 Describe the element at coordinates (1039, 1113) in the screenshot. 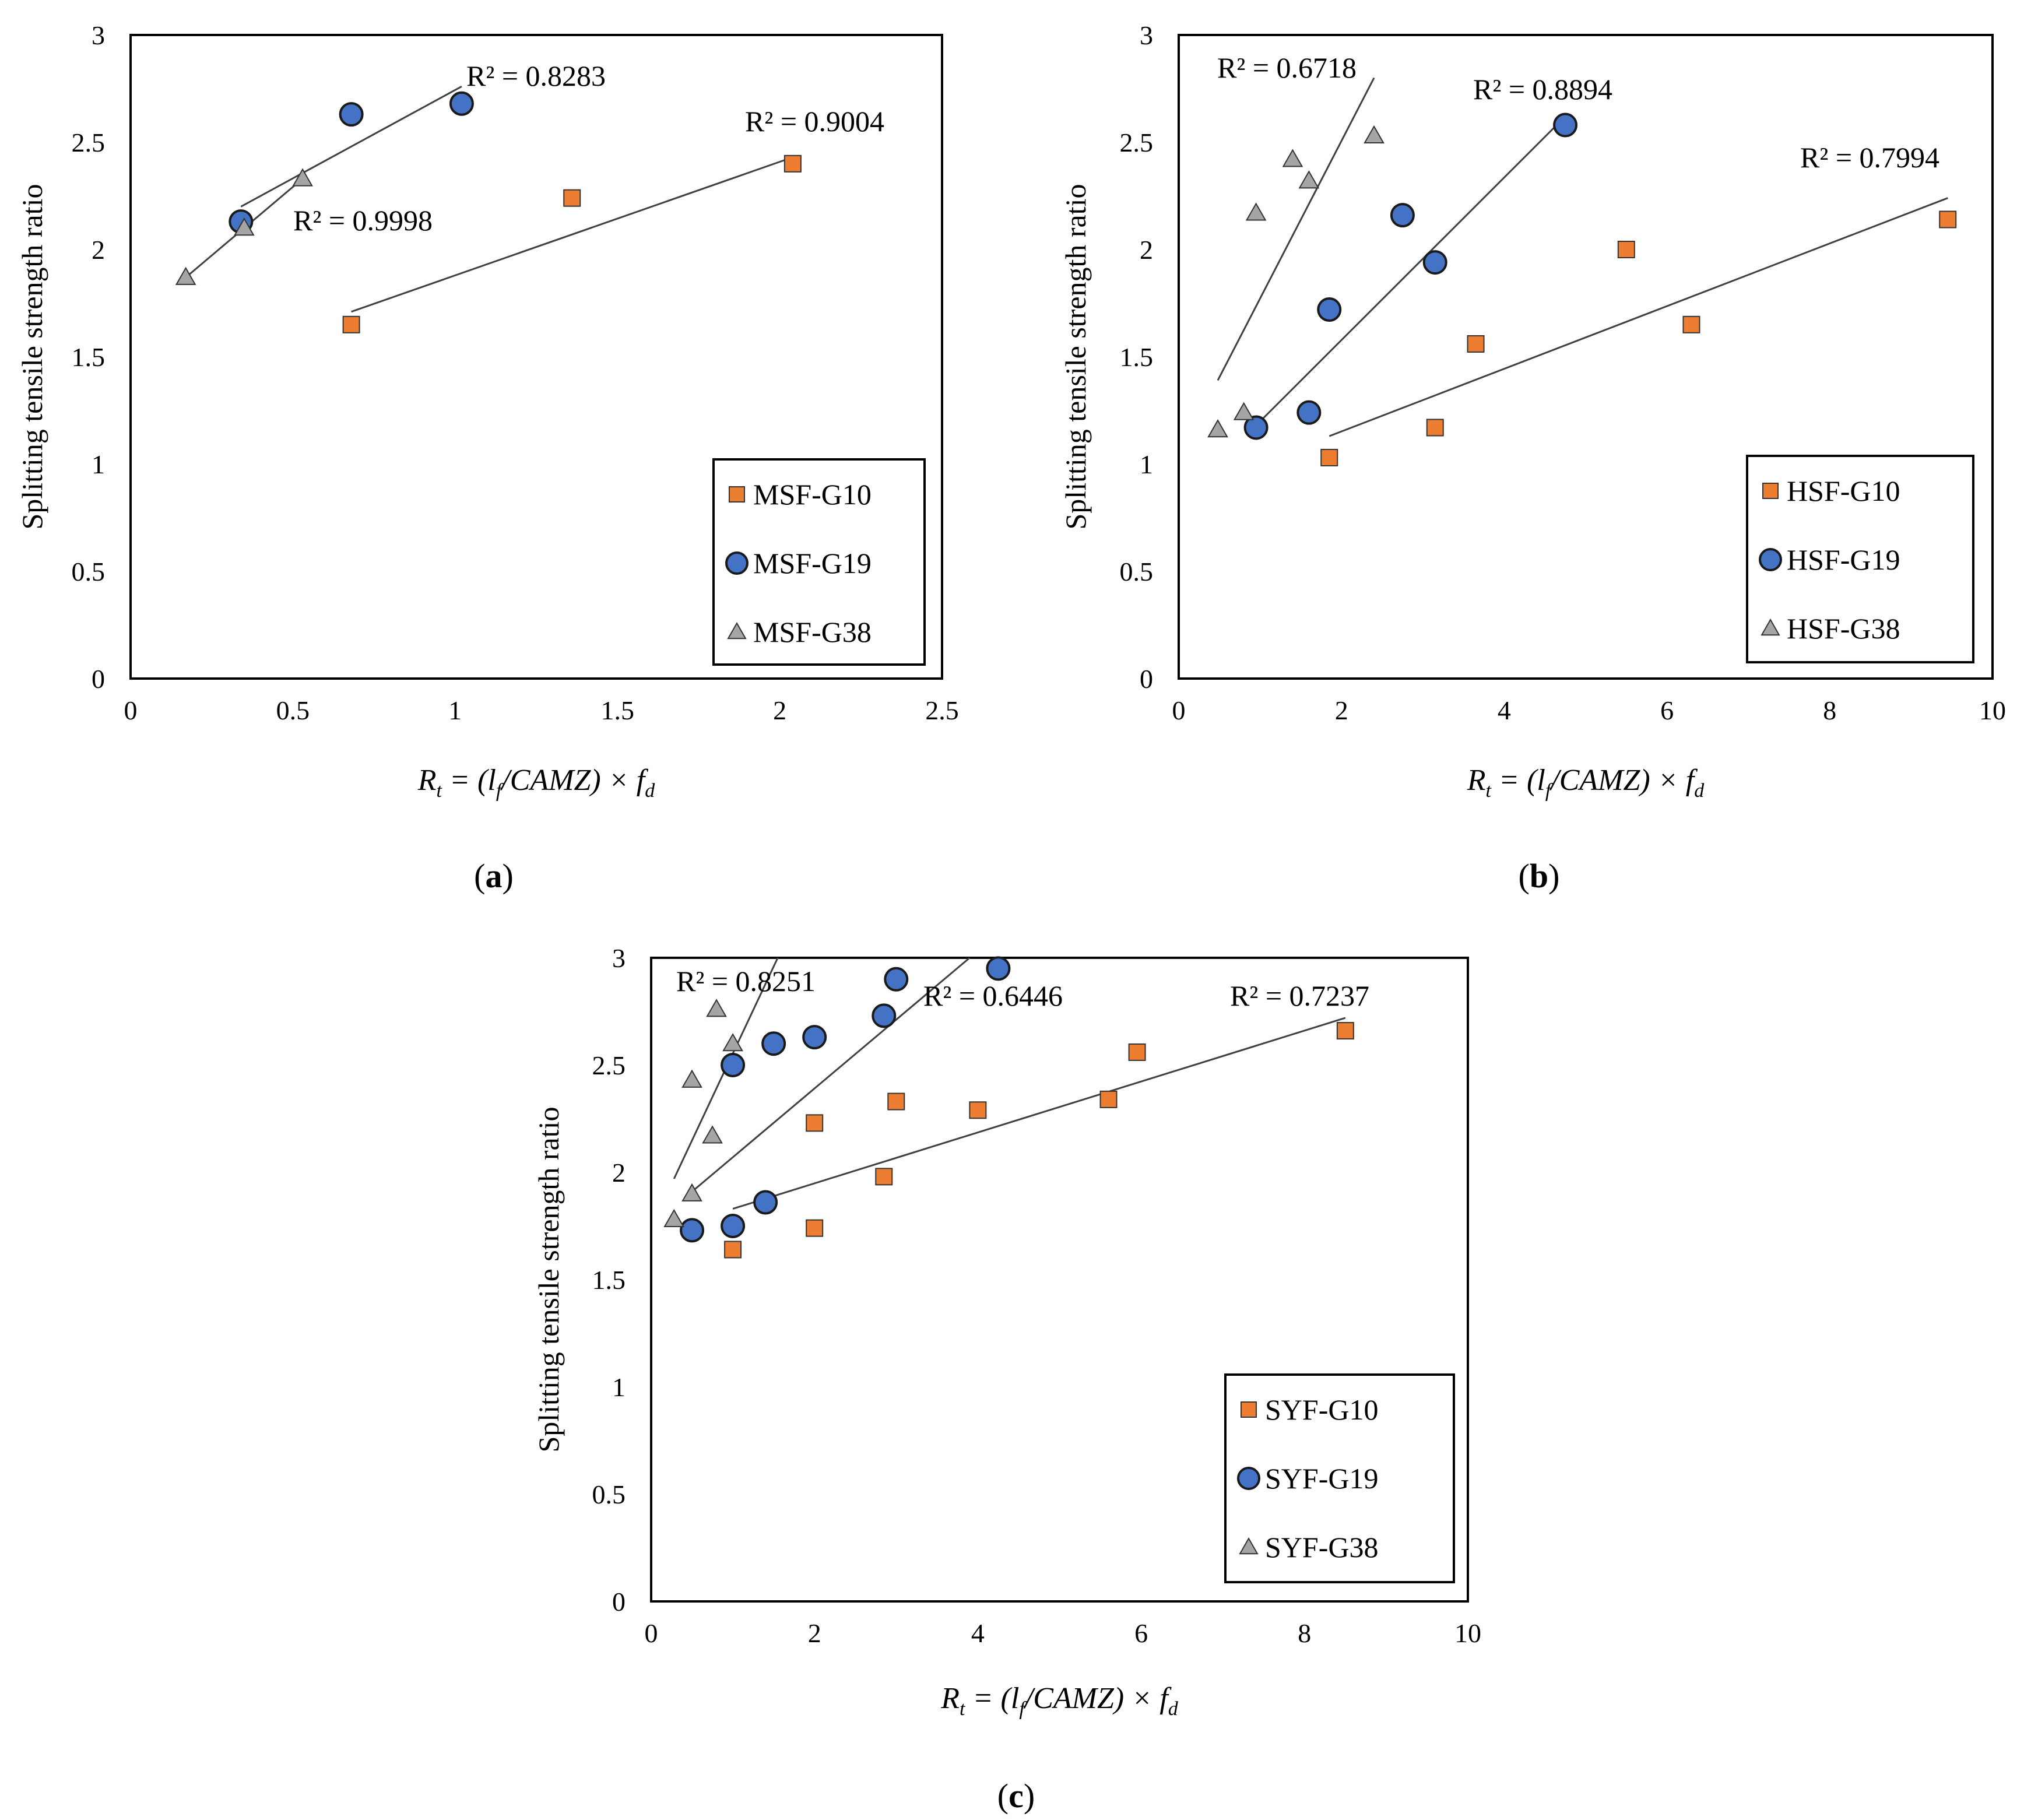

I see `trendline-syf-g10` at that location.